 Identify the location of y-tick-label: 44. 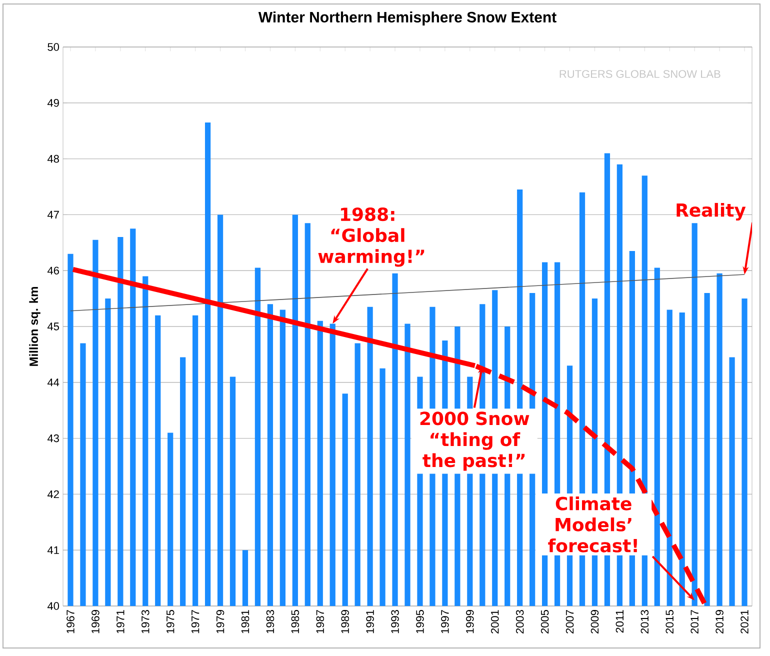
(53, 382).